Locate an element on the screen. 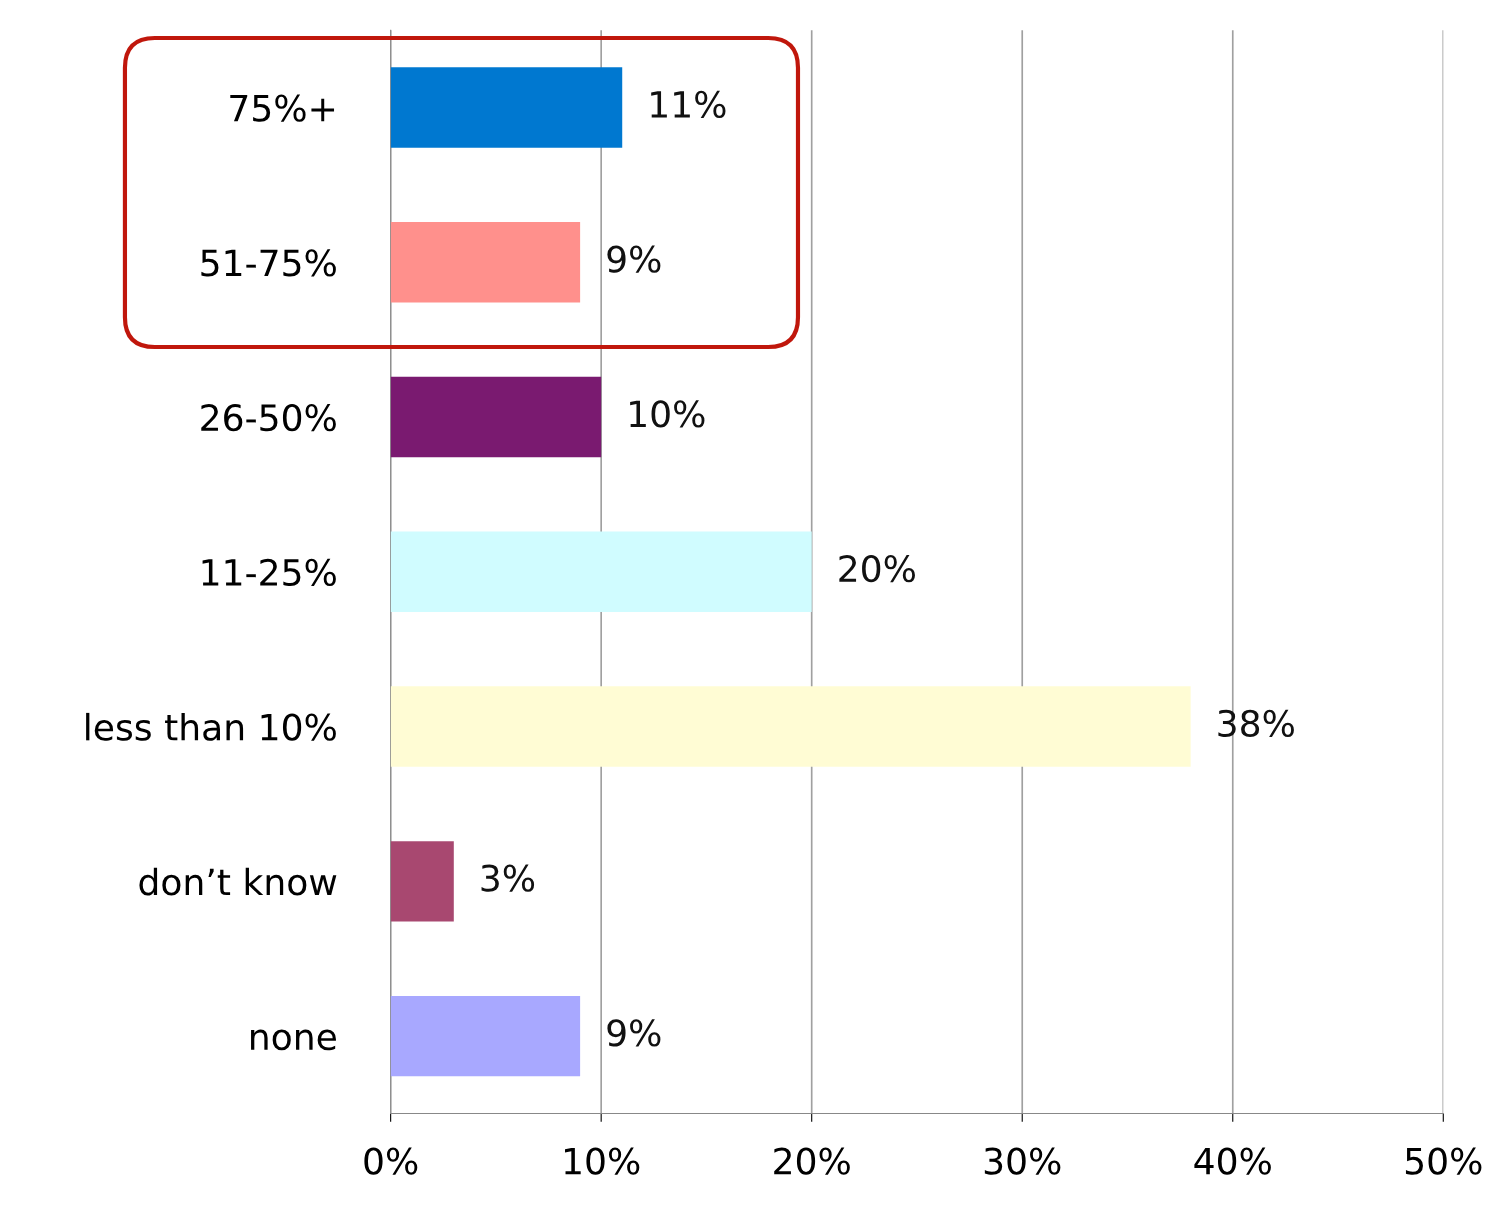 This screenshot has height=1209, width=1491. data-label: 3% is located at coordinates (508, 878).